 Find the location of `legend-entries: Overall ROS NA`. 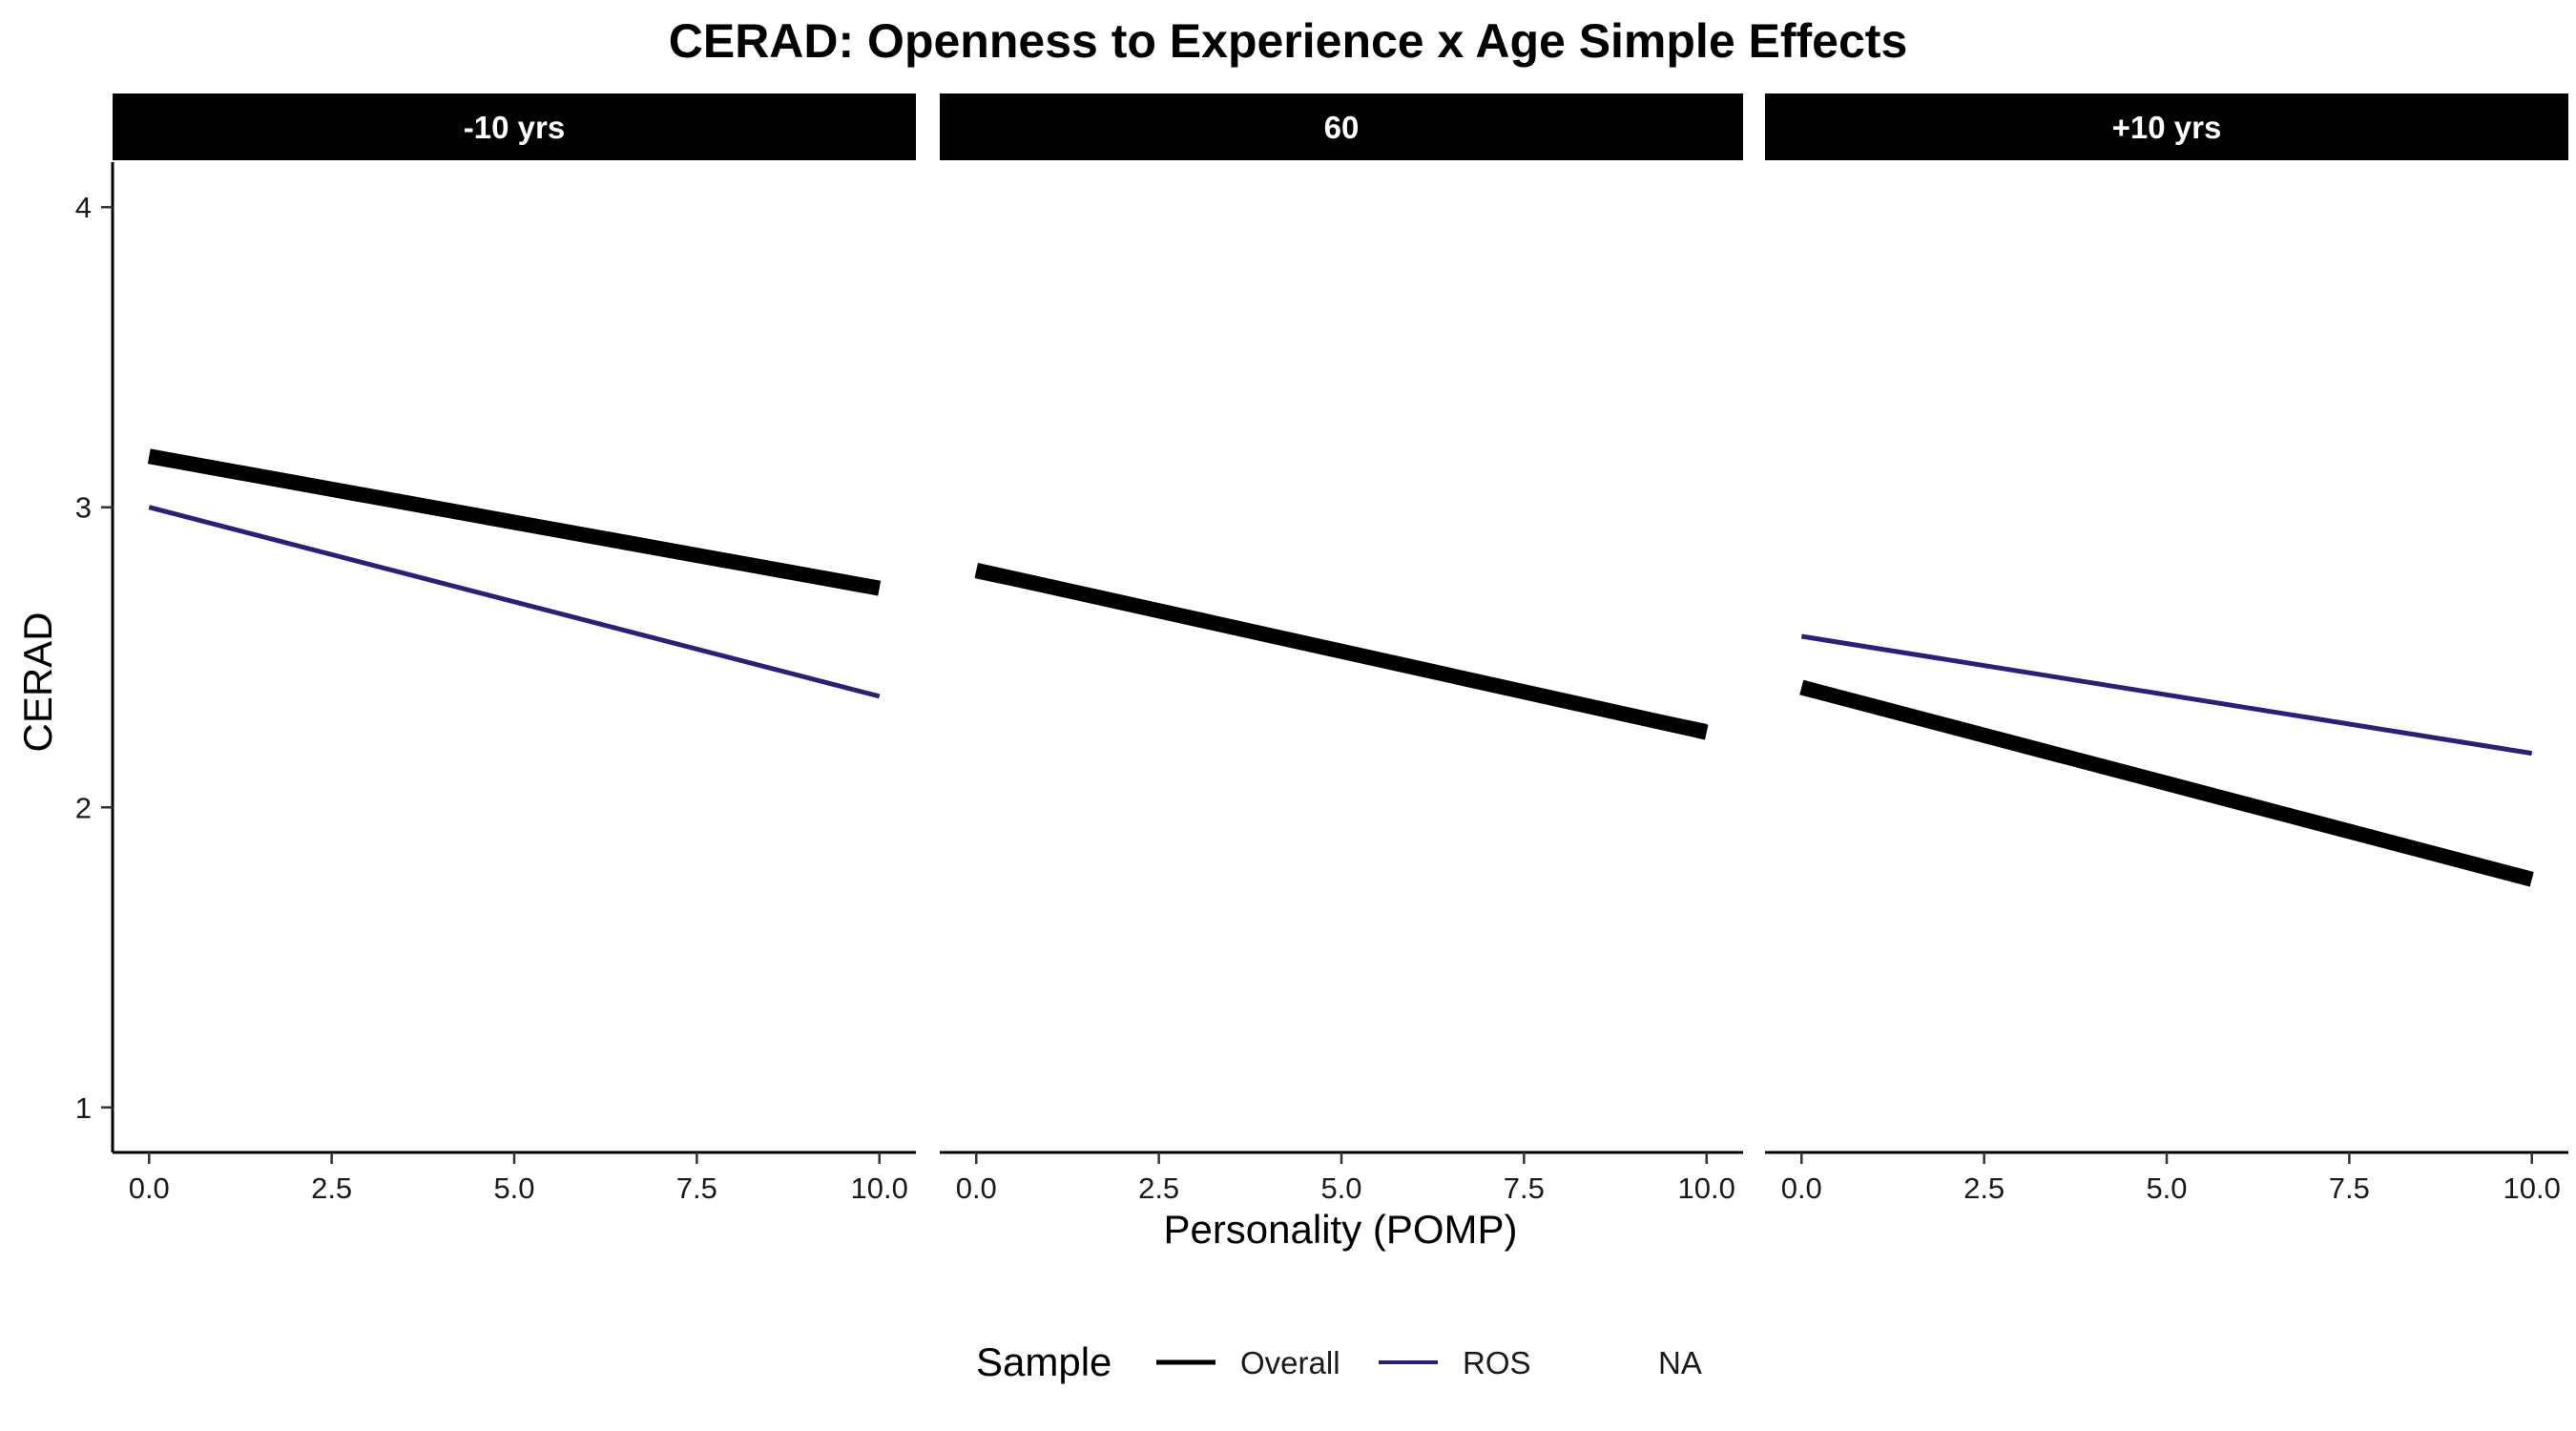

legend-entries: Overall ROS NA is located at coordinates (1429, 1362).